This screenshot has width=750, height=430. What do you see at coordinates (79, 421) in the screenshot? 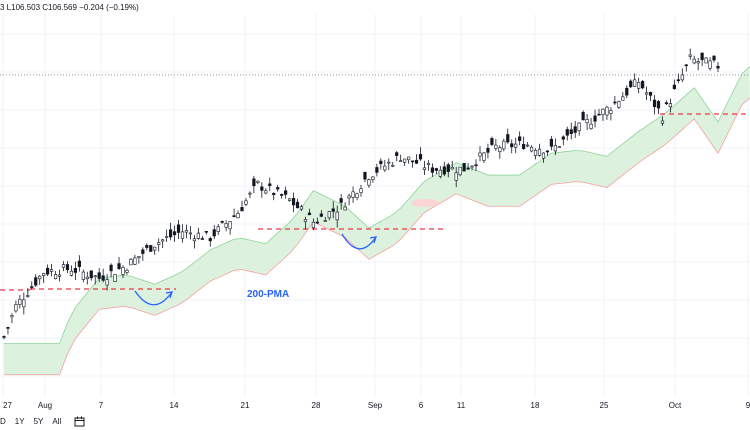
I see `calendar-icon` at bounding box center [79, 421].